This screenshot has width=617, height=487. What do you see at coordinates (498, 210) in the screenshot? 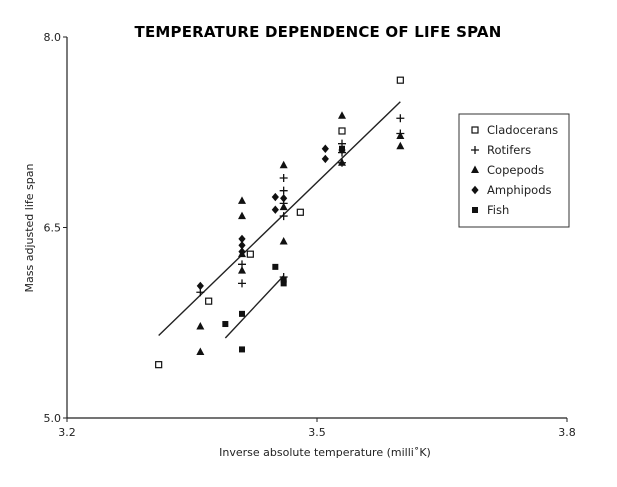
I see `legend-label: Fish` at bounding box center [498, 210].